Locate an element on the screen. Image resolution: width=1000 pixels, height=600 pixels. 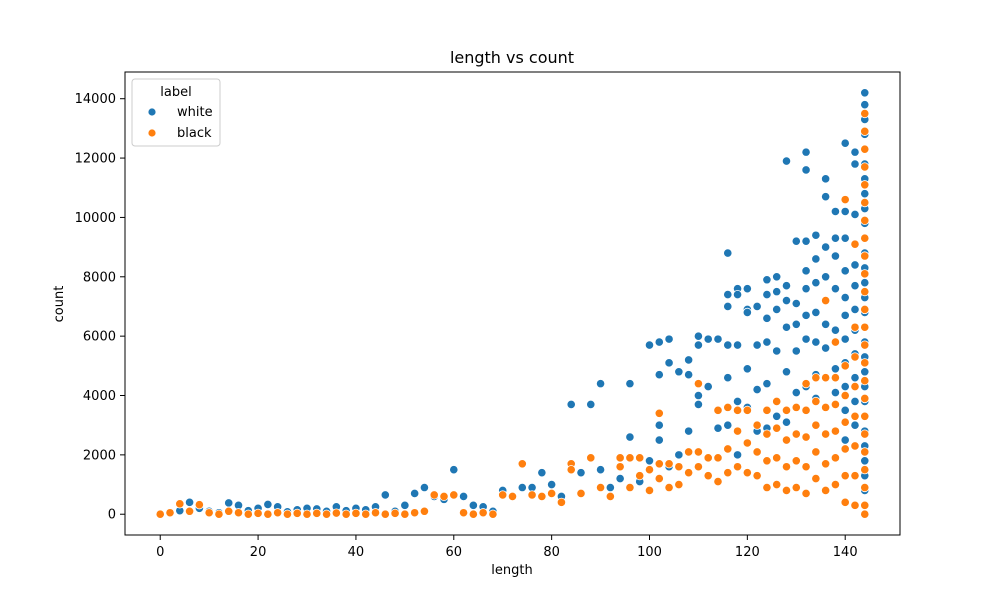
y-axis-ticks: 0 2000 4000 6000 8000 10000 12000 14000 is located at coordinates (100, 307).